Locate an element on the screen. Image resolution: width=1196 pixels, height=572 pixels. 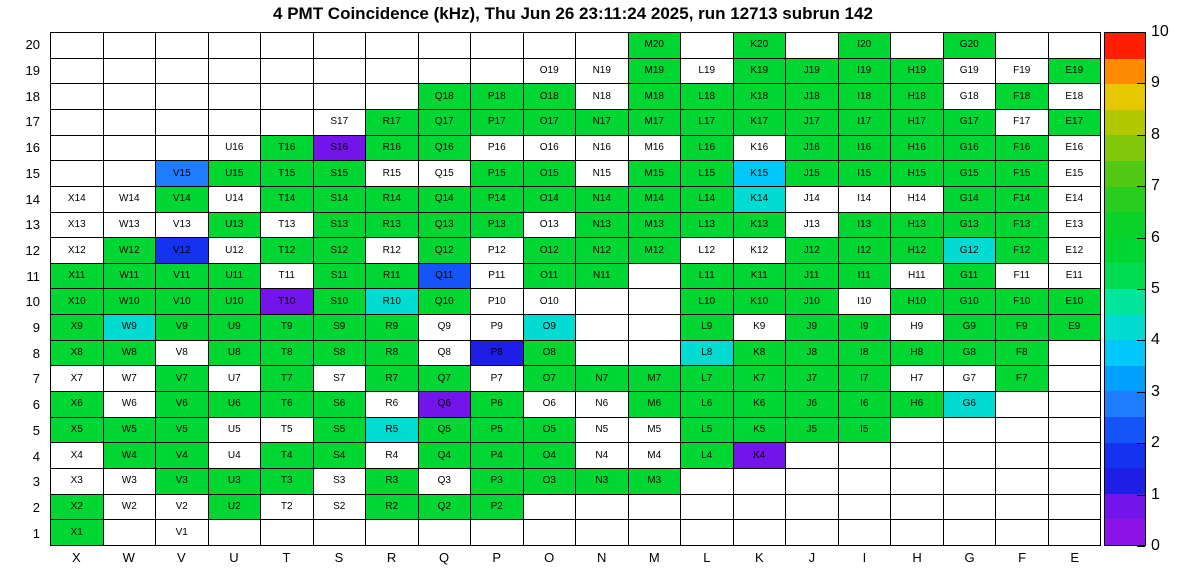
x-axis-label: R is located at coordinates (391, 557).